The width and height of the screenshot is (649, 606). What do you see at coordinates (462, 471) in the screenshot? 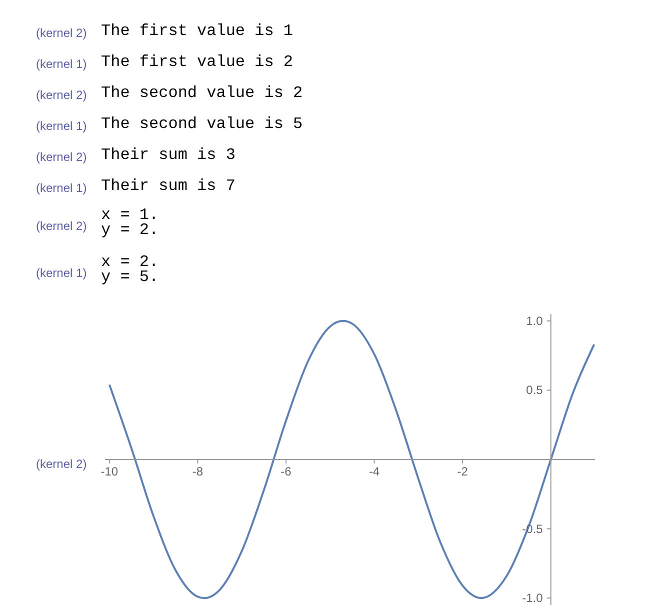
I see `x-tick-label: -2` at bounding box center [462, 471].